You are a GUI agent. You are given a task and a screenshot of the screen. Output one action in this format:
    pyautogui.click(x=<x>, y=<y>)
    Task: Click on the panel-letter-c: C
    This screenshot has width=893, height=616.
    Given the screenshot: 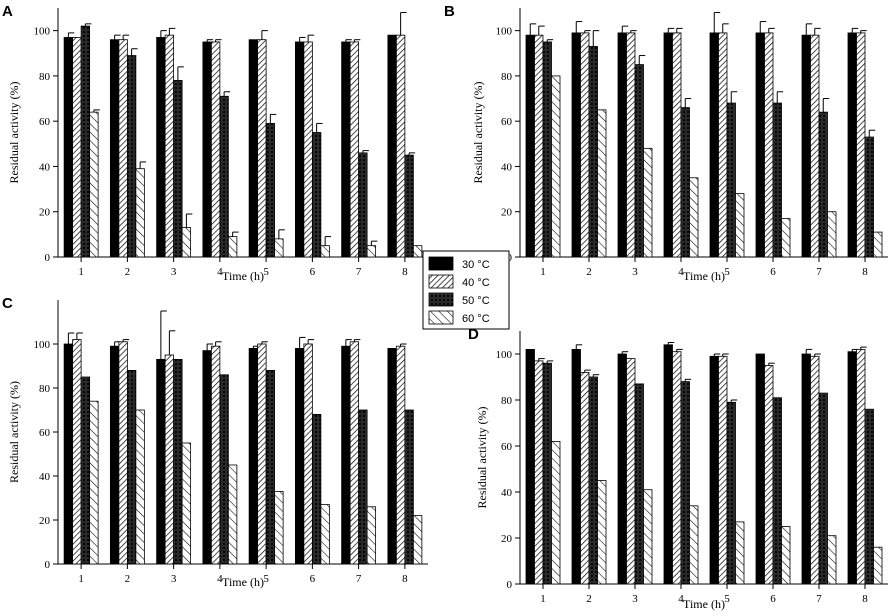 What is the action you would take?
    pyautogui.click(x=7, y=303)
    